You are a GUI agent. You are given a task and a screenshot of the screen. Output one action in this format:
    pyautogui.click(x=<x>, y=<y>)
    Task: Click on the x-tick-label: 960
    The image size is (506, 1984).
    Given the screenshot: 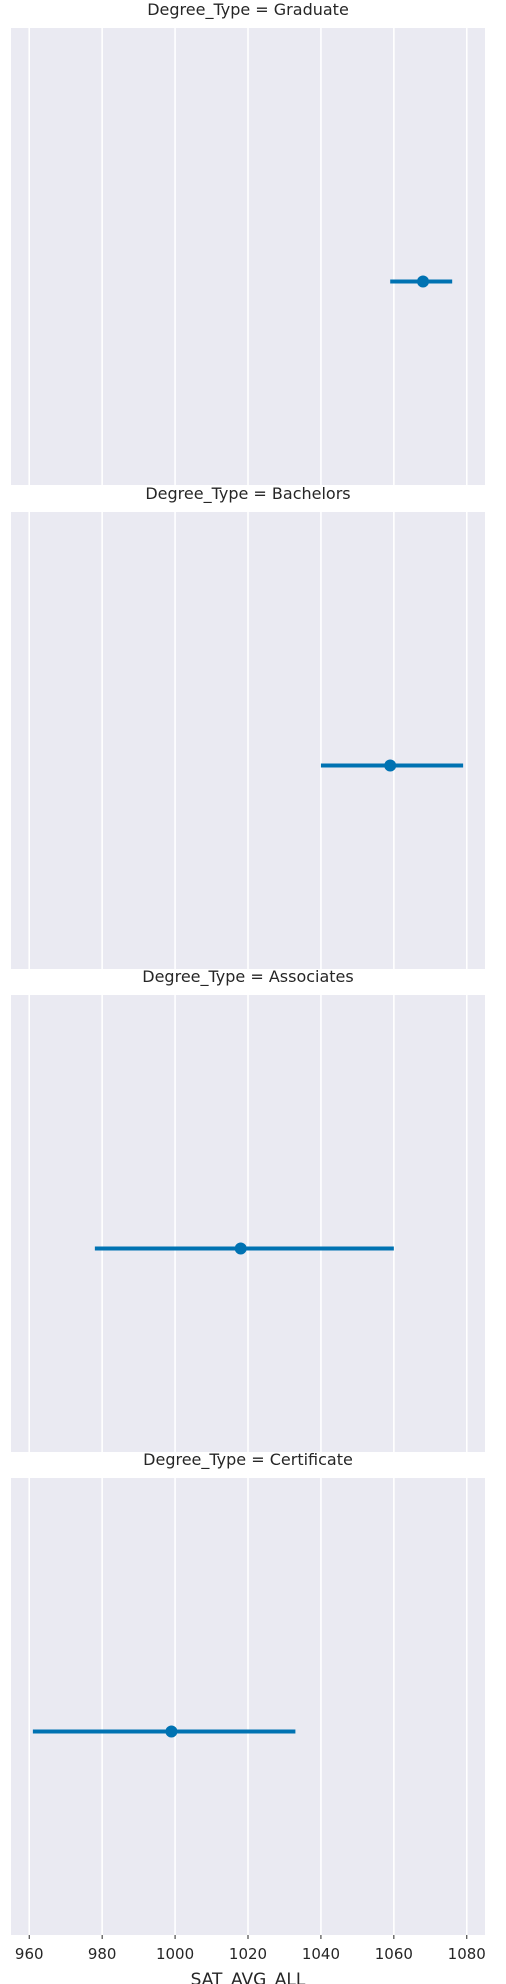 What is the action you would take?
    pyautogui.click(x=29, y=1954)
    